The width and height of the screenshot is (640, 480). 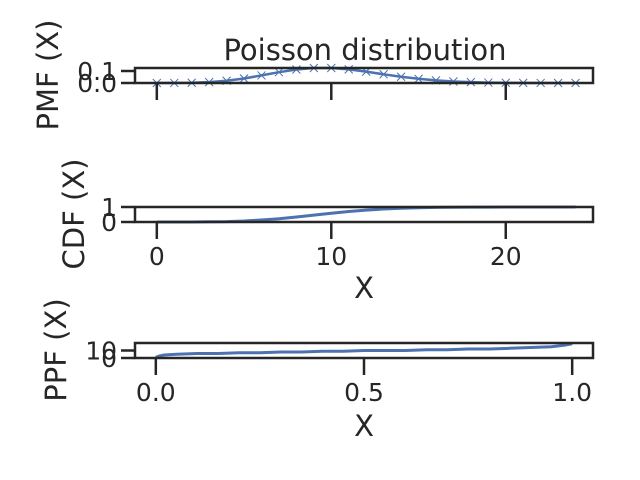 I want to click on cdf-axes-frame, so click(x=364, y=214).